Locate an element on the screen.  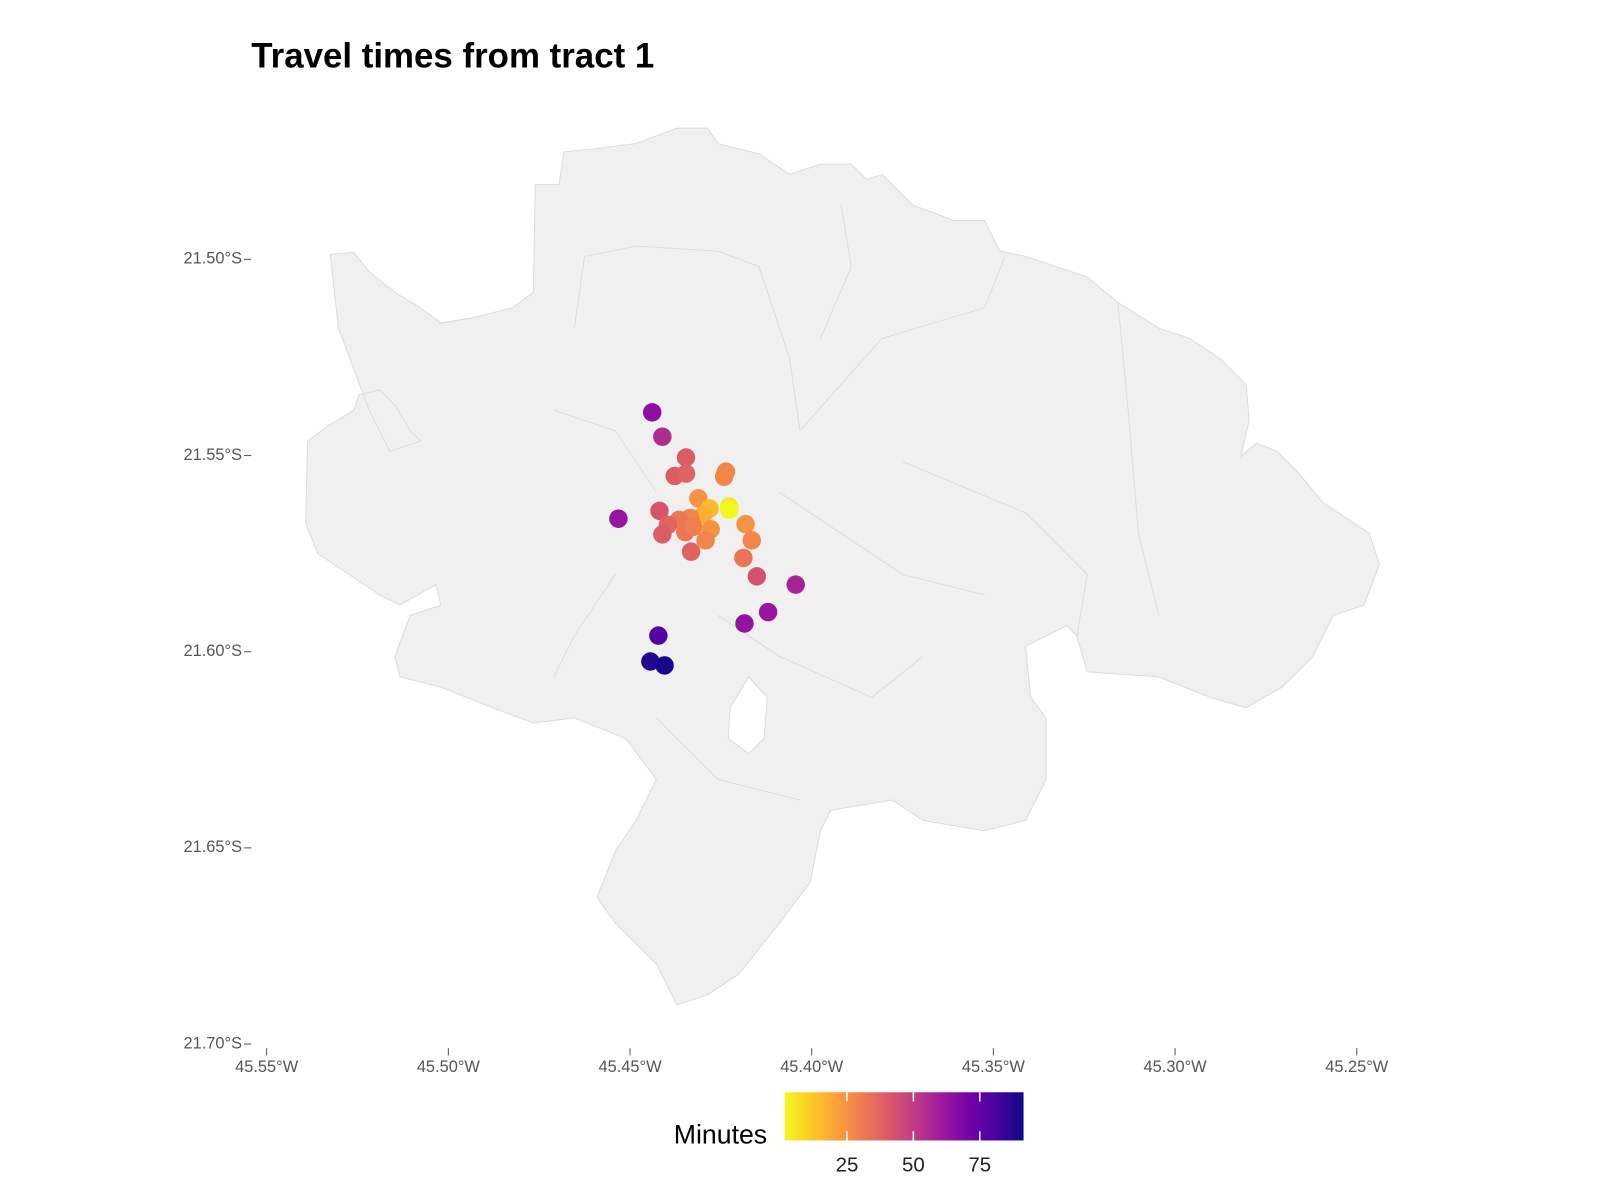
x-tick-label: 45.25°W is located at coordinates (1357, 1067).